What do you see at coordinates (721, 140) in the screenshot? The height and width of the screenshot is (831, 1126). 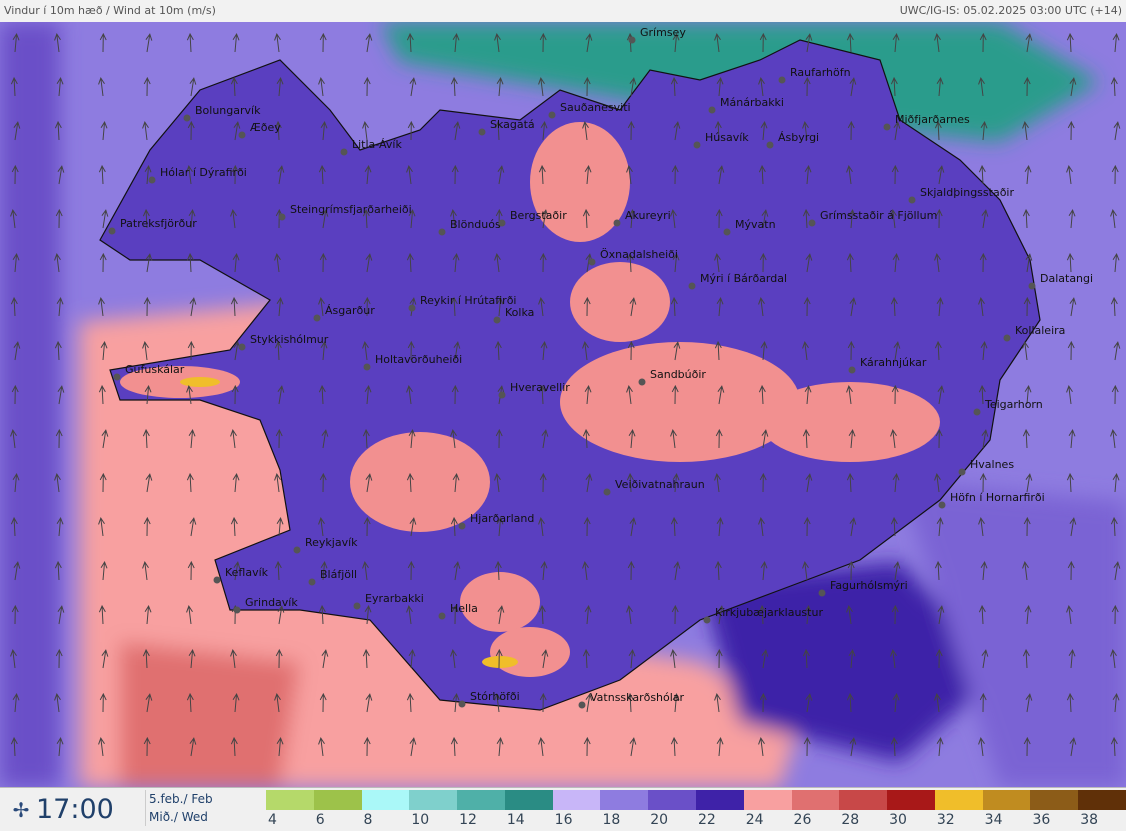 I see `place-marker: Húsavík` at bounding box center [721, 140].